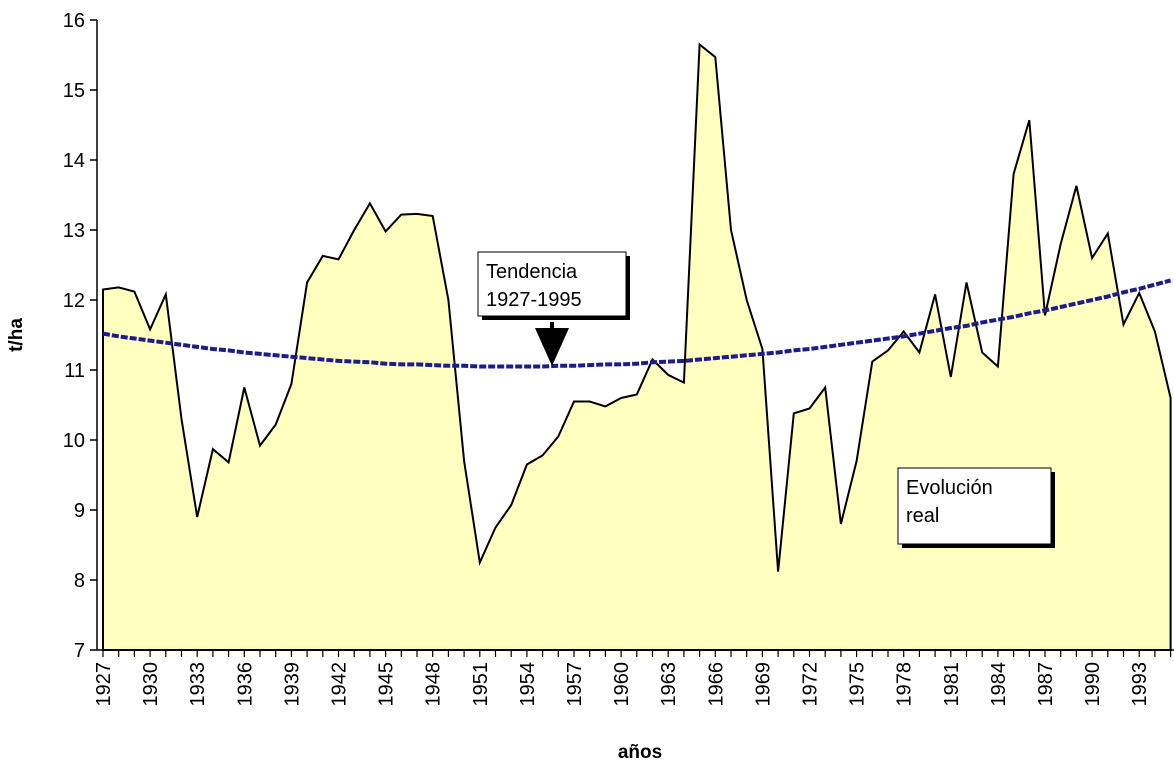  Describe the element at coordinates (811, 684) in the screenshot. I see `x-tick-label: 1972` at that location.